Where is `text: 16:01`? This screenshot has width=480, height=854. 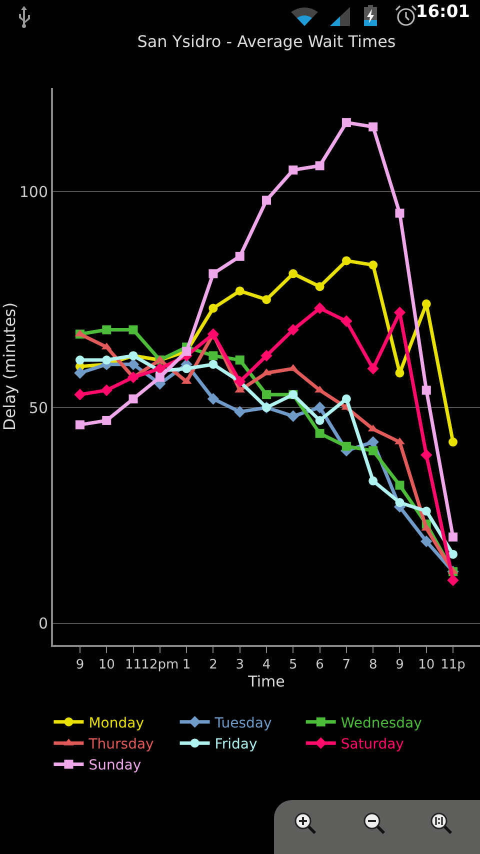
text: 16:01 is located at coordinates (443, 12).